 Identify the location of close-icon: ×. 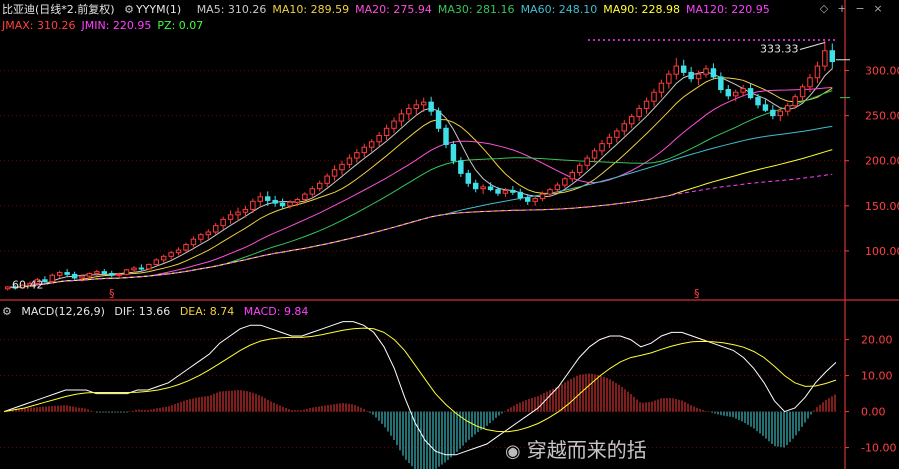
(878, 8).